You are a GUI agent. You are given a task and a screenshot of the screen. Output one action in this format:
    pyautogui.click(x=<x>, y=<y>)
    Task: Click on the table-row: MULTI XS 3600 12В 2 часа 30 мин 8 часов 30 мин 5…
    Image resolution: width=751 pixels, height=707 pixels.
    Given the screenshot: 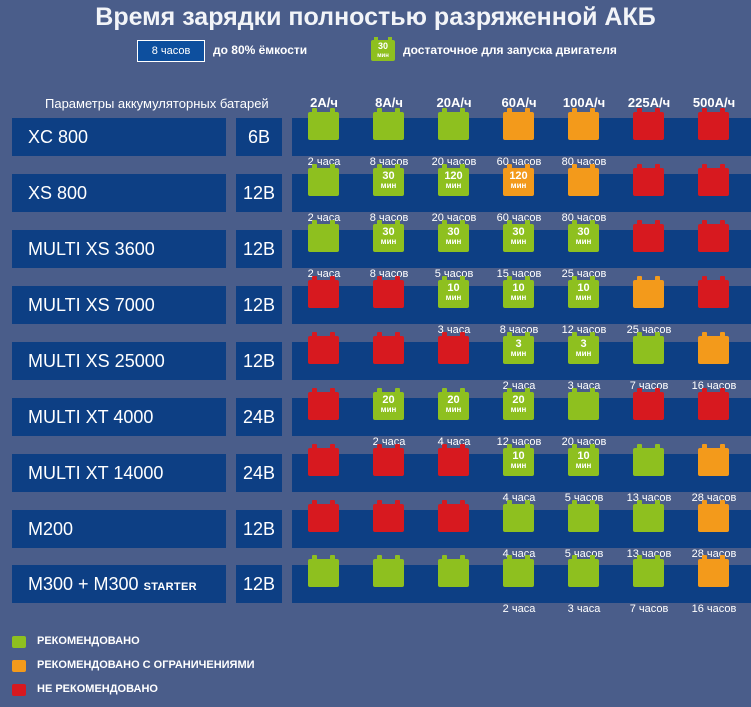 What is the action you would take?
    pyautogui.click(x=375, y=250)
    